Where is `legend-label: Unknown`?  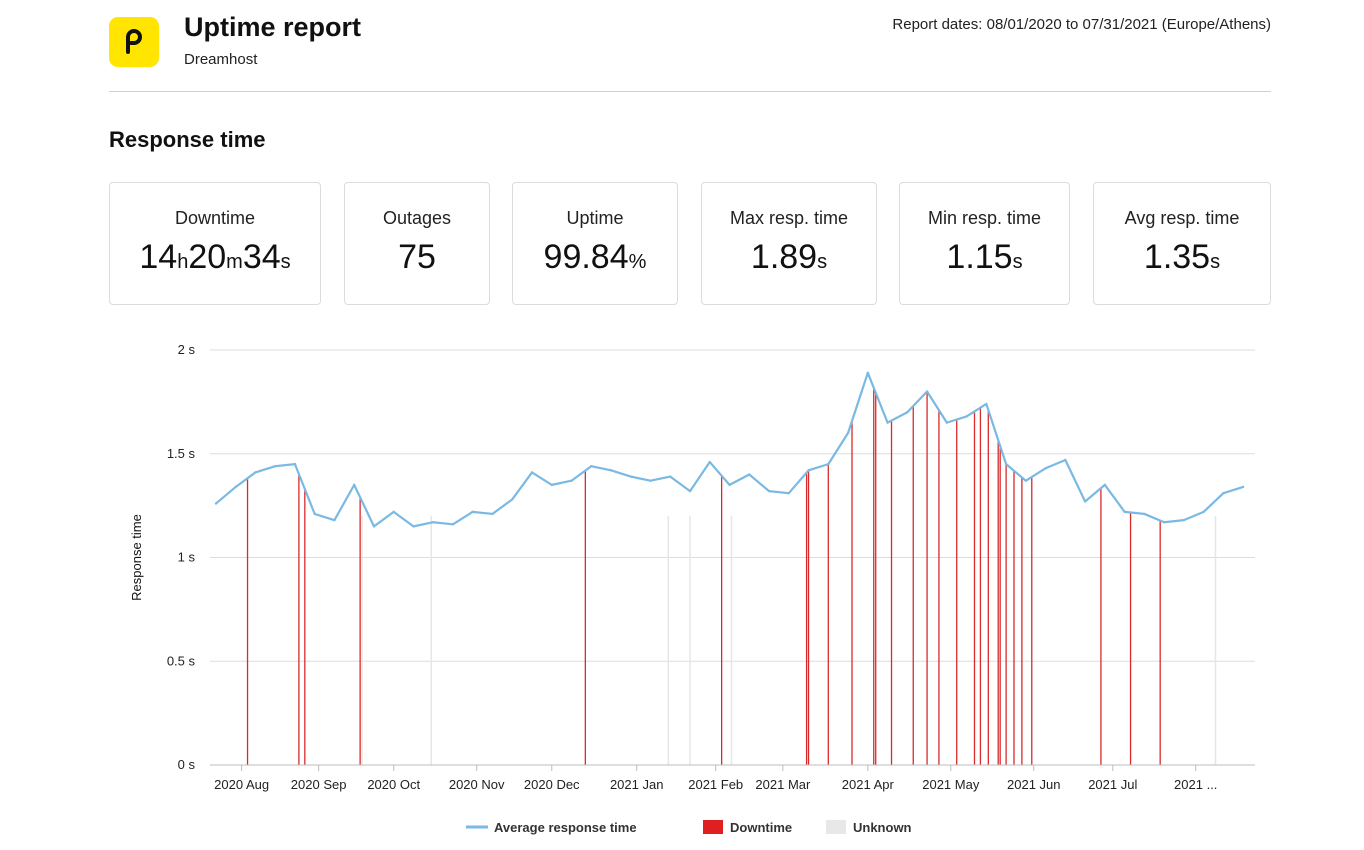 legend-label: Unknown is located at coordinates (882, 827).